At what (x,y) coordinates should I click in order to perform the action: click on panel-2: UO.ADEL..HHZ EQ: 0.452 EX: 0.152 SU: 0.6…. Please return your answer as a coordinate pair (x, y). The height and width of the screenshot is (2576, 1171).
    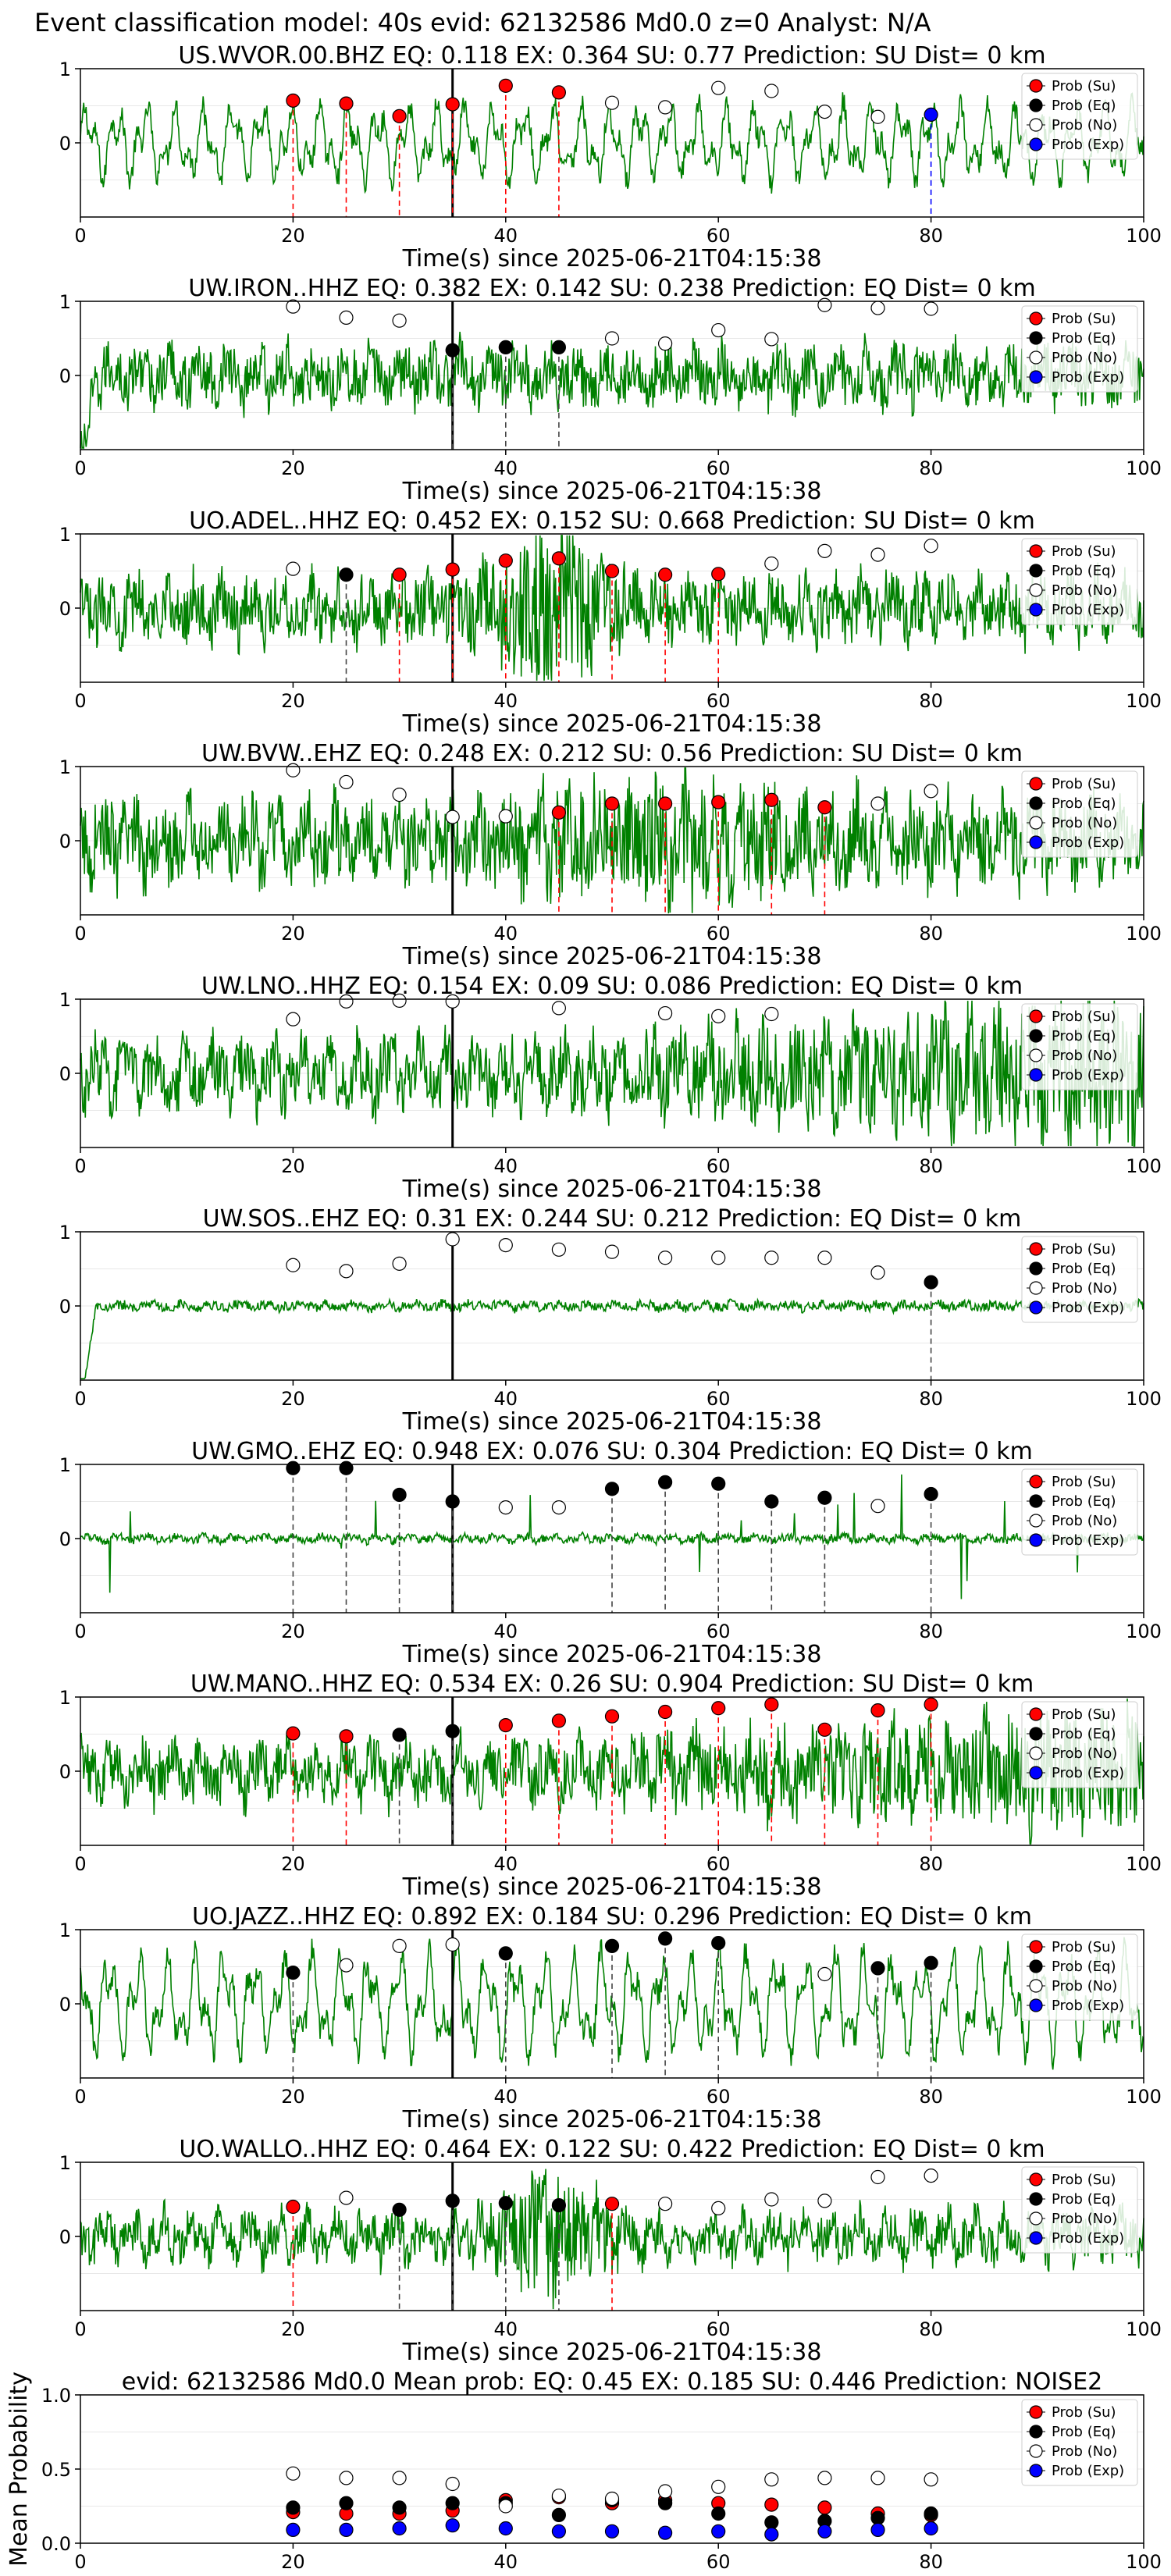
    Looking at the image, I should click on (610, 622).